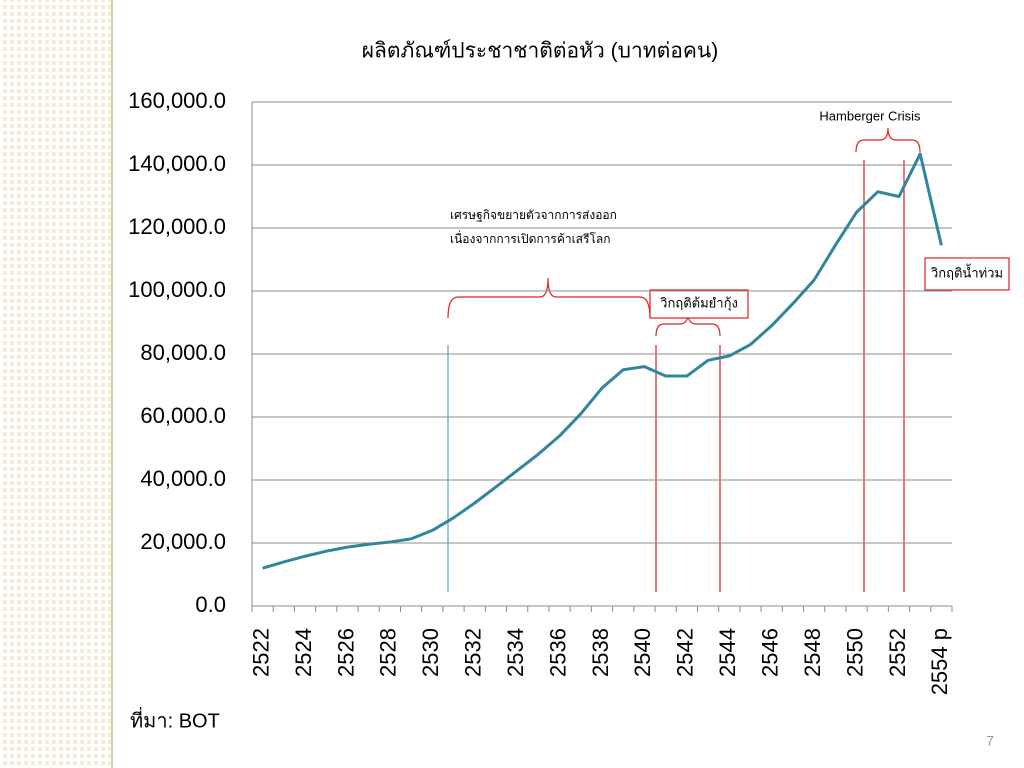 The image size is (1024, 768). Describe the element at coordinates (939, 661) in the screenshot. I see `x-tick-label: 2554 p` at that location.